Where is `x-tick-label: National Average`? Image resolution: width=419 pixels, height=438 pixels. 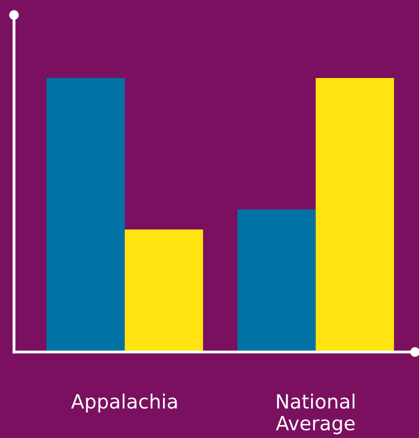
x-tick-label: National Average is located at coordinates (315, 414).